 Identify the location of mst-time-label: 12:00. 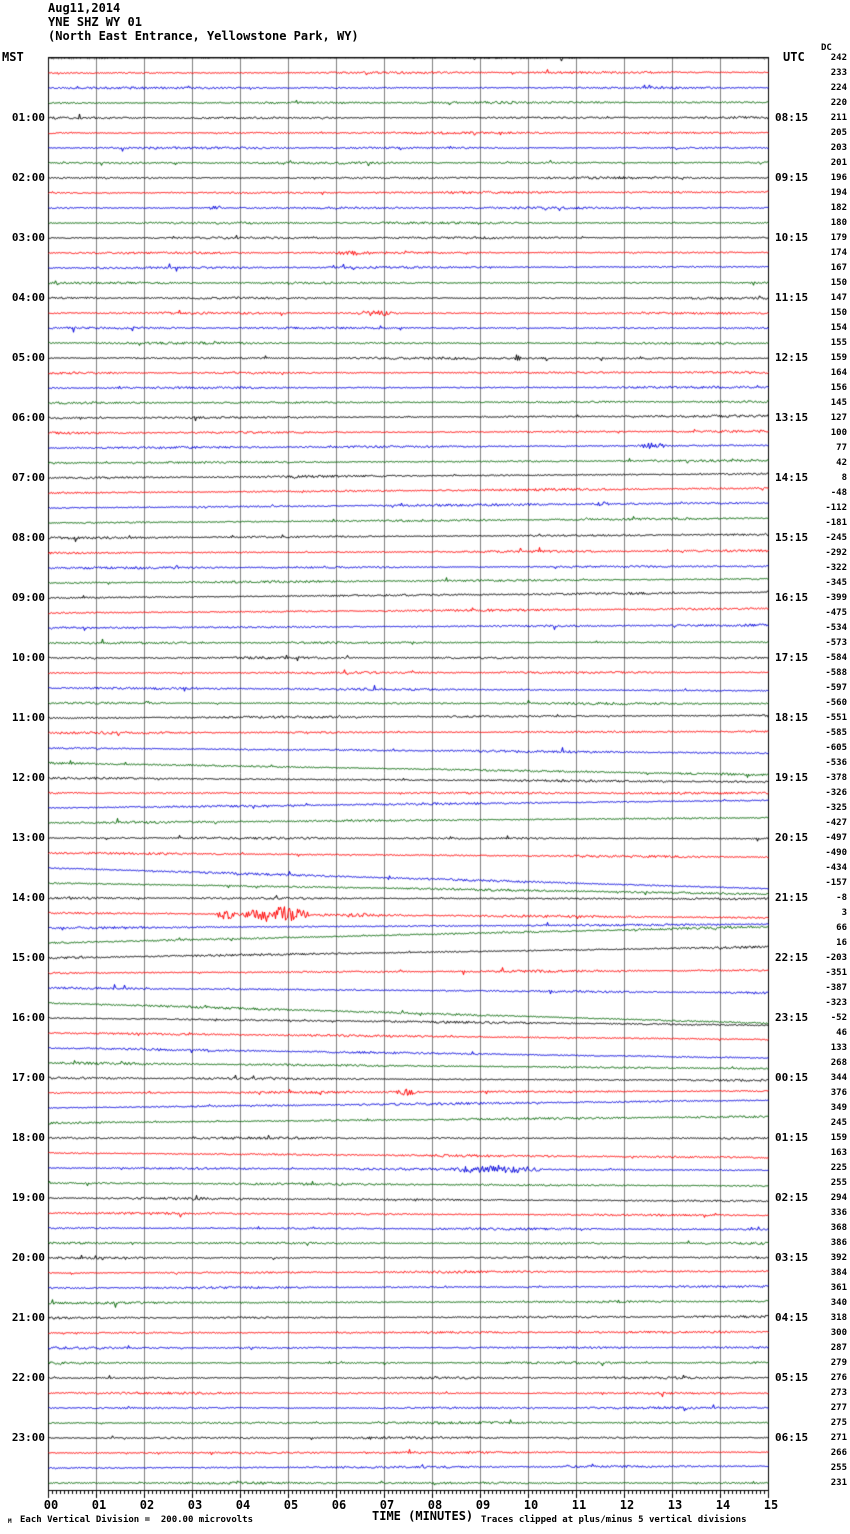
(28, 777).